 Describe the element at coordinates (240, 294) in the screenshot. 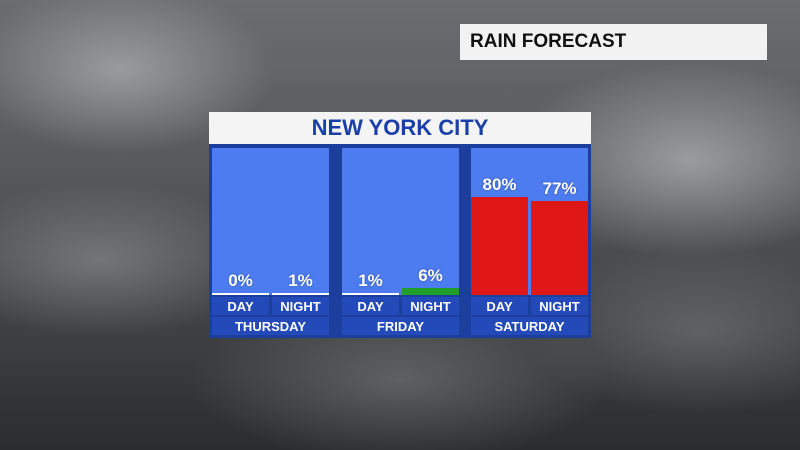

I see `bar-thursday-day` at that location.